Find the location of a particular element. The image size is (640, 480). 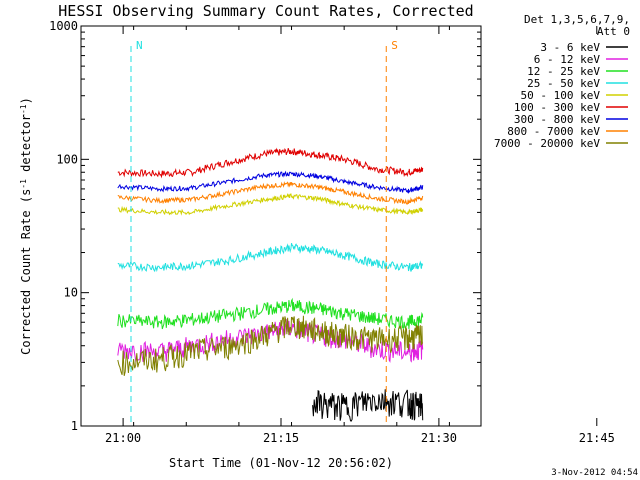

legend-entry-label: 50 - 100 keV is located at coordinates (561, 95).